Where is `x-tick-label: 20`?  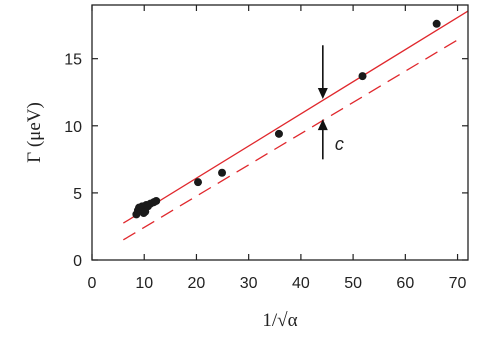 x-tick-label: 20 is located at coordinates (197, 283).